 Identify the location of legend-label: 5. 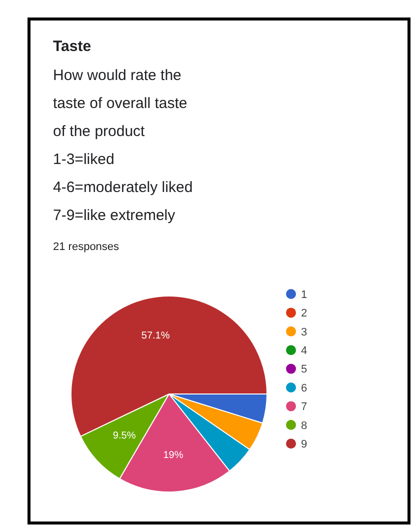
(304, 370).